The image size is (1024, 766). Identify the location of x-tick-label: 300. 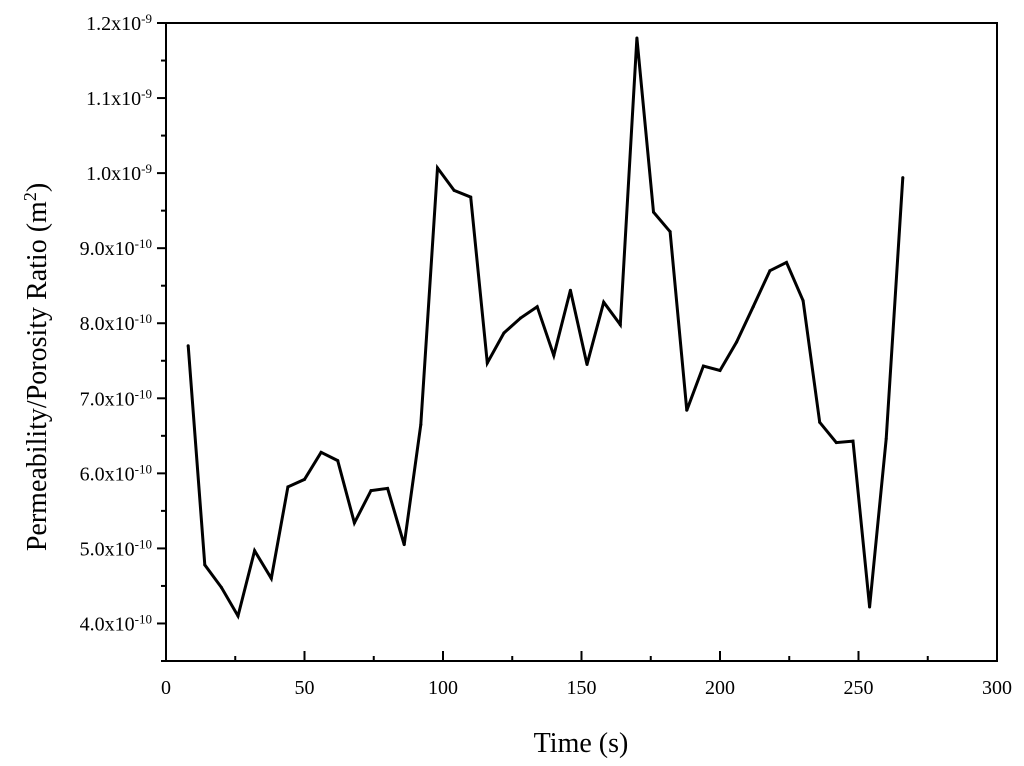
(997, 688).